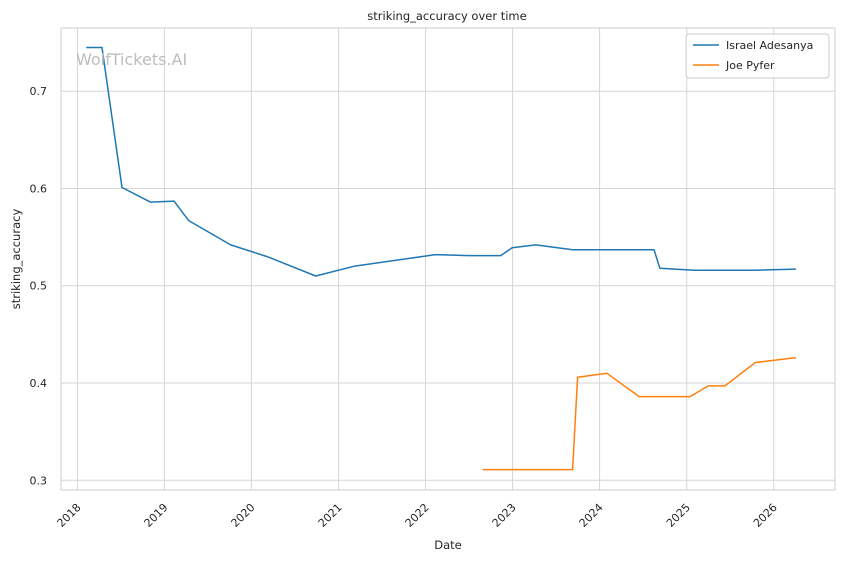 Image resolution: width=844 pixels, height=561 pixels. I want to click on legend-box, so click(757, 56).